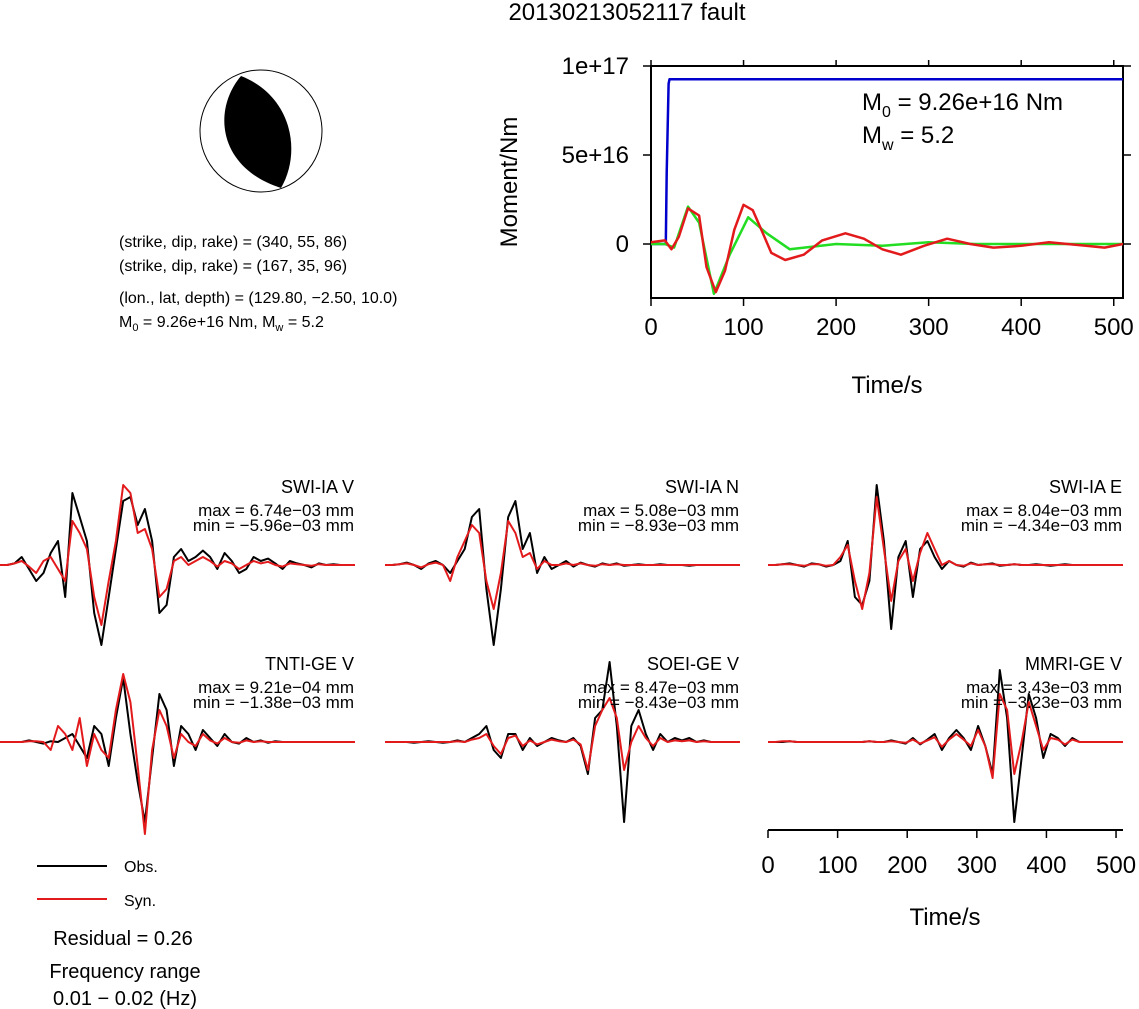 The width and height of the screenshot is (1139, 1009). Describe the element at coordinates (141, 867) in the screenshot. I see `legend-obs-label: Obs.` at that location.